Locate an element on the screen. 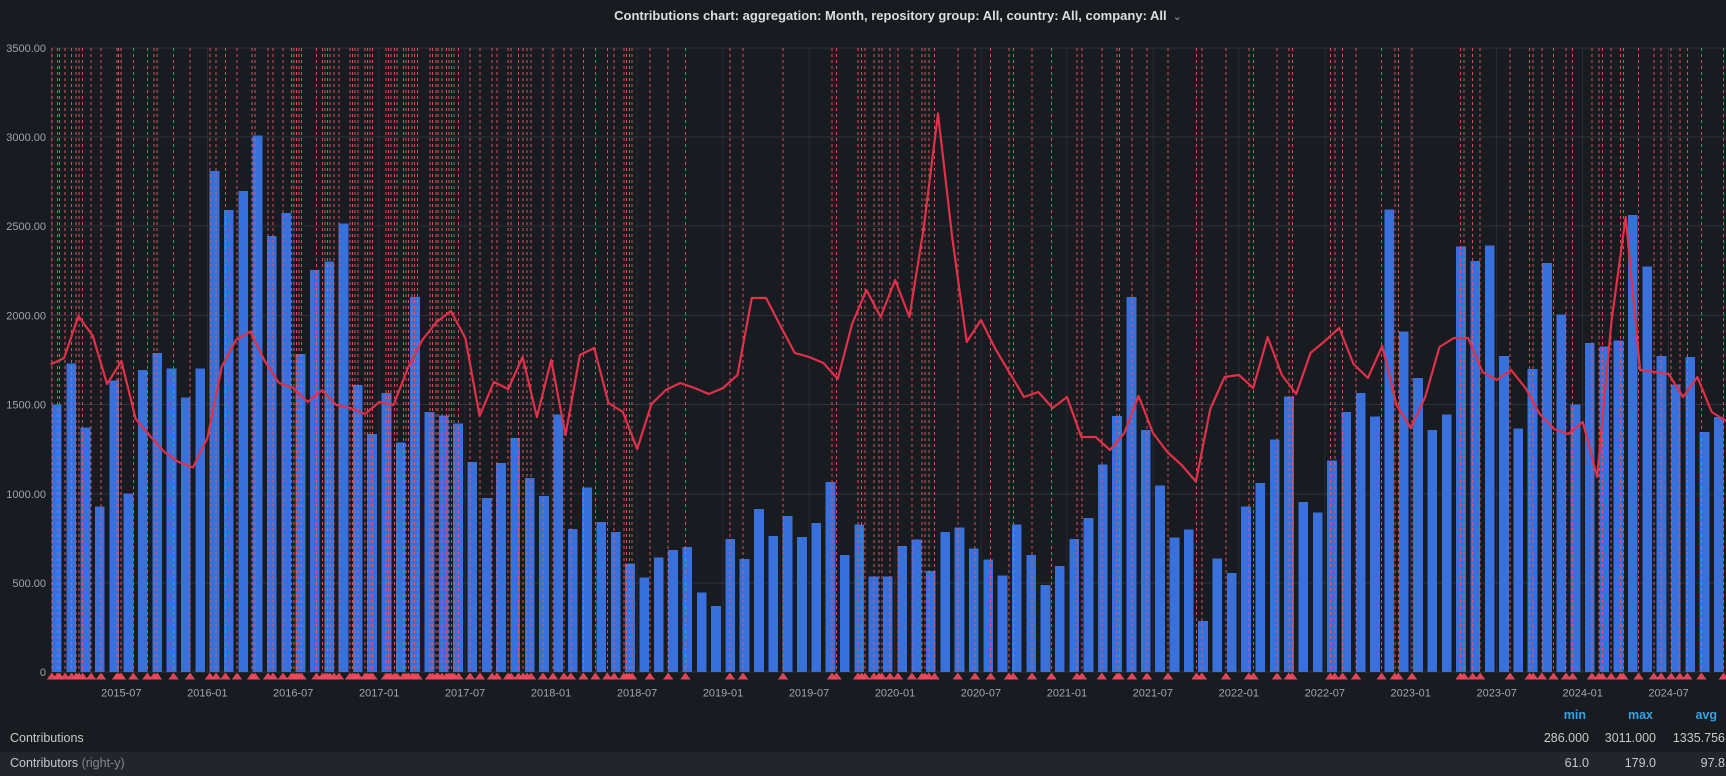 The height and width of the screenshot is (776, 1726). svg-text: 2022-07 is located at coordinates (1325, 694).